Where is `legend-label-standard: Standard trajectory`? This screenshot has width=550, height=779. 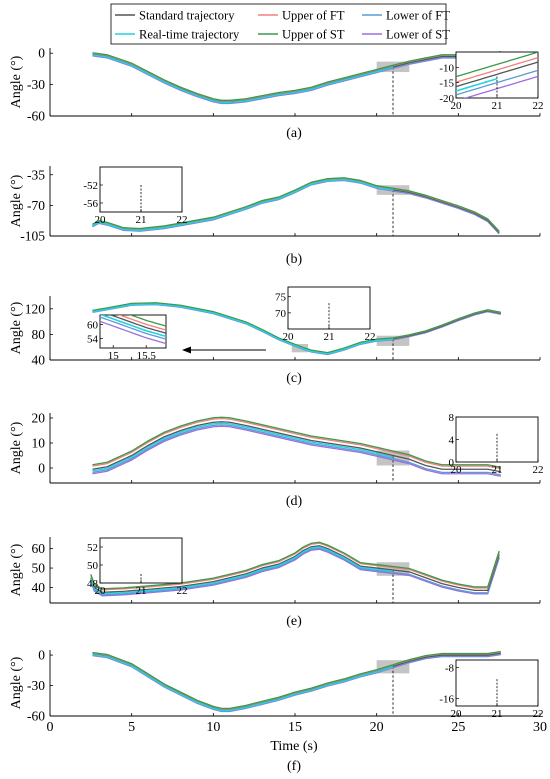 legend-label-standard: Standard trajectory is located at coordinates (187, 16).